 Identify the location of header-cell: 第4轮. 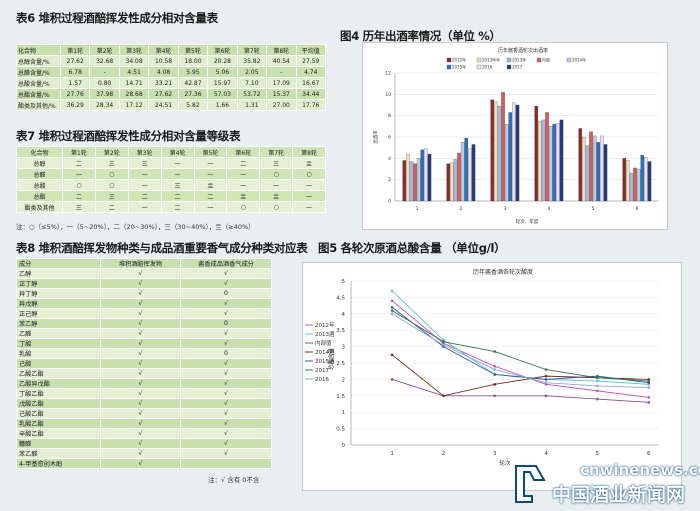
(177, 152).